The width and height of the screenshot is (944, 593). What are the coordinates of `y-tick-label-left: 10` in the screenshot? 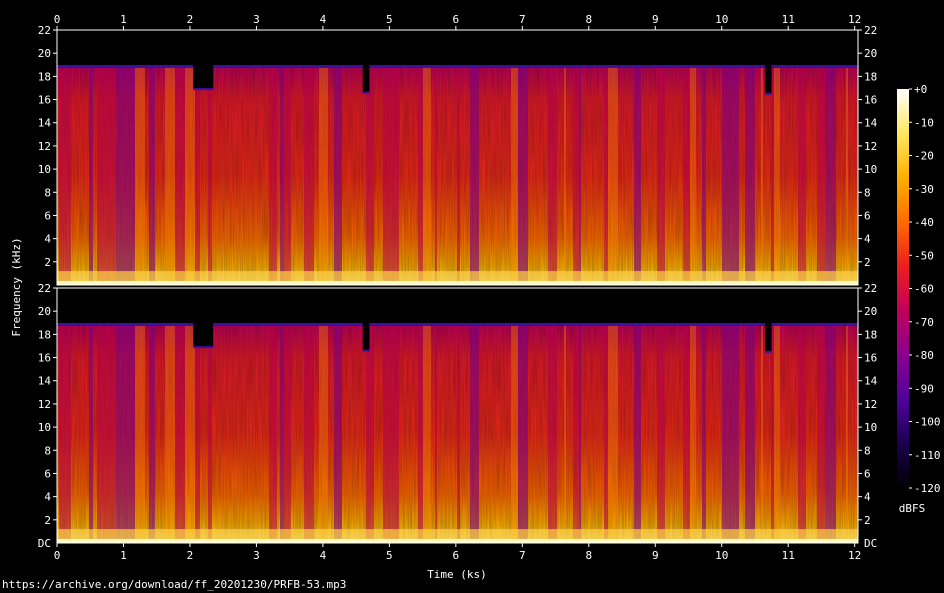 It's located at (44, 427).